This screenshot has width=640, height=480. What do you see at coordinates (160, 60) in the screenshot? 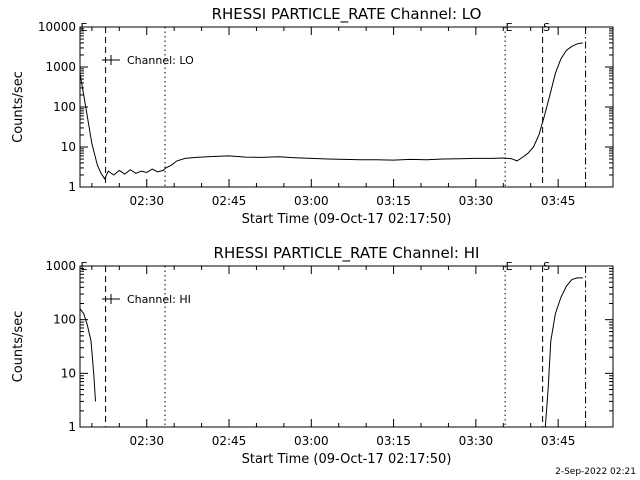
I see `legend-label: Channel: LO` at bounding box center [160, 60].